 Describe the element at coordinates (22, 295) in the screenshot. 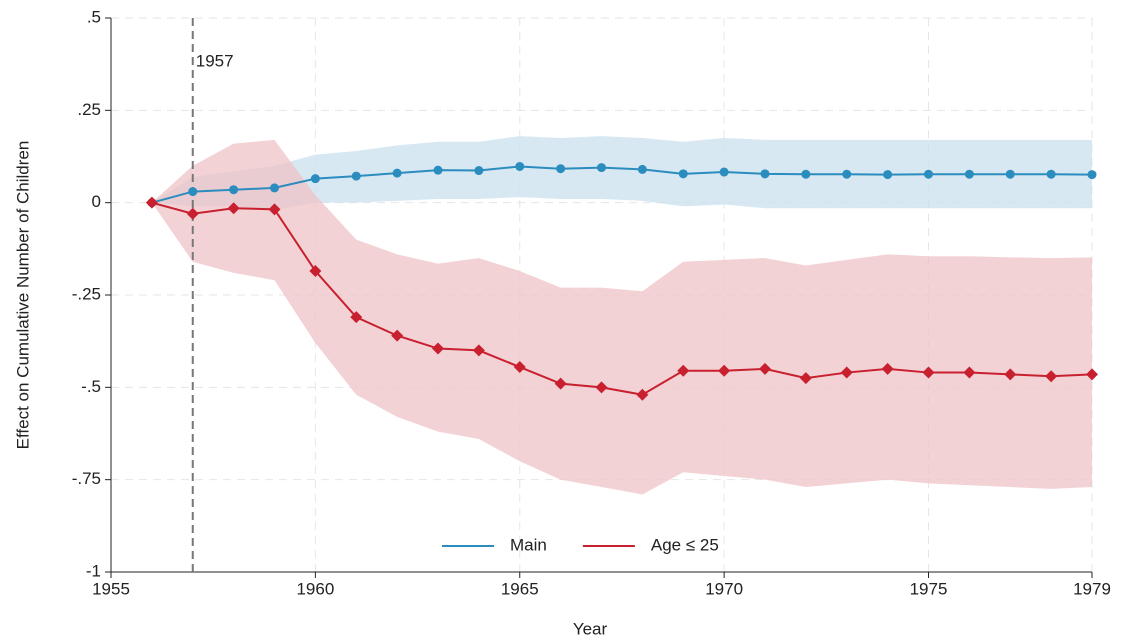

I see `y-axis-label: Effect on Cumulative Number of Children` at that location.